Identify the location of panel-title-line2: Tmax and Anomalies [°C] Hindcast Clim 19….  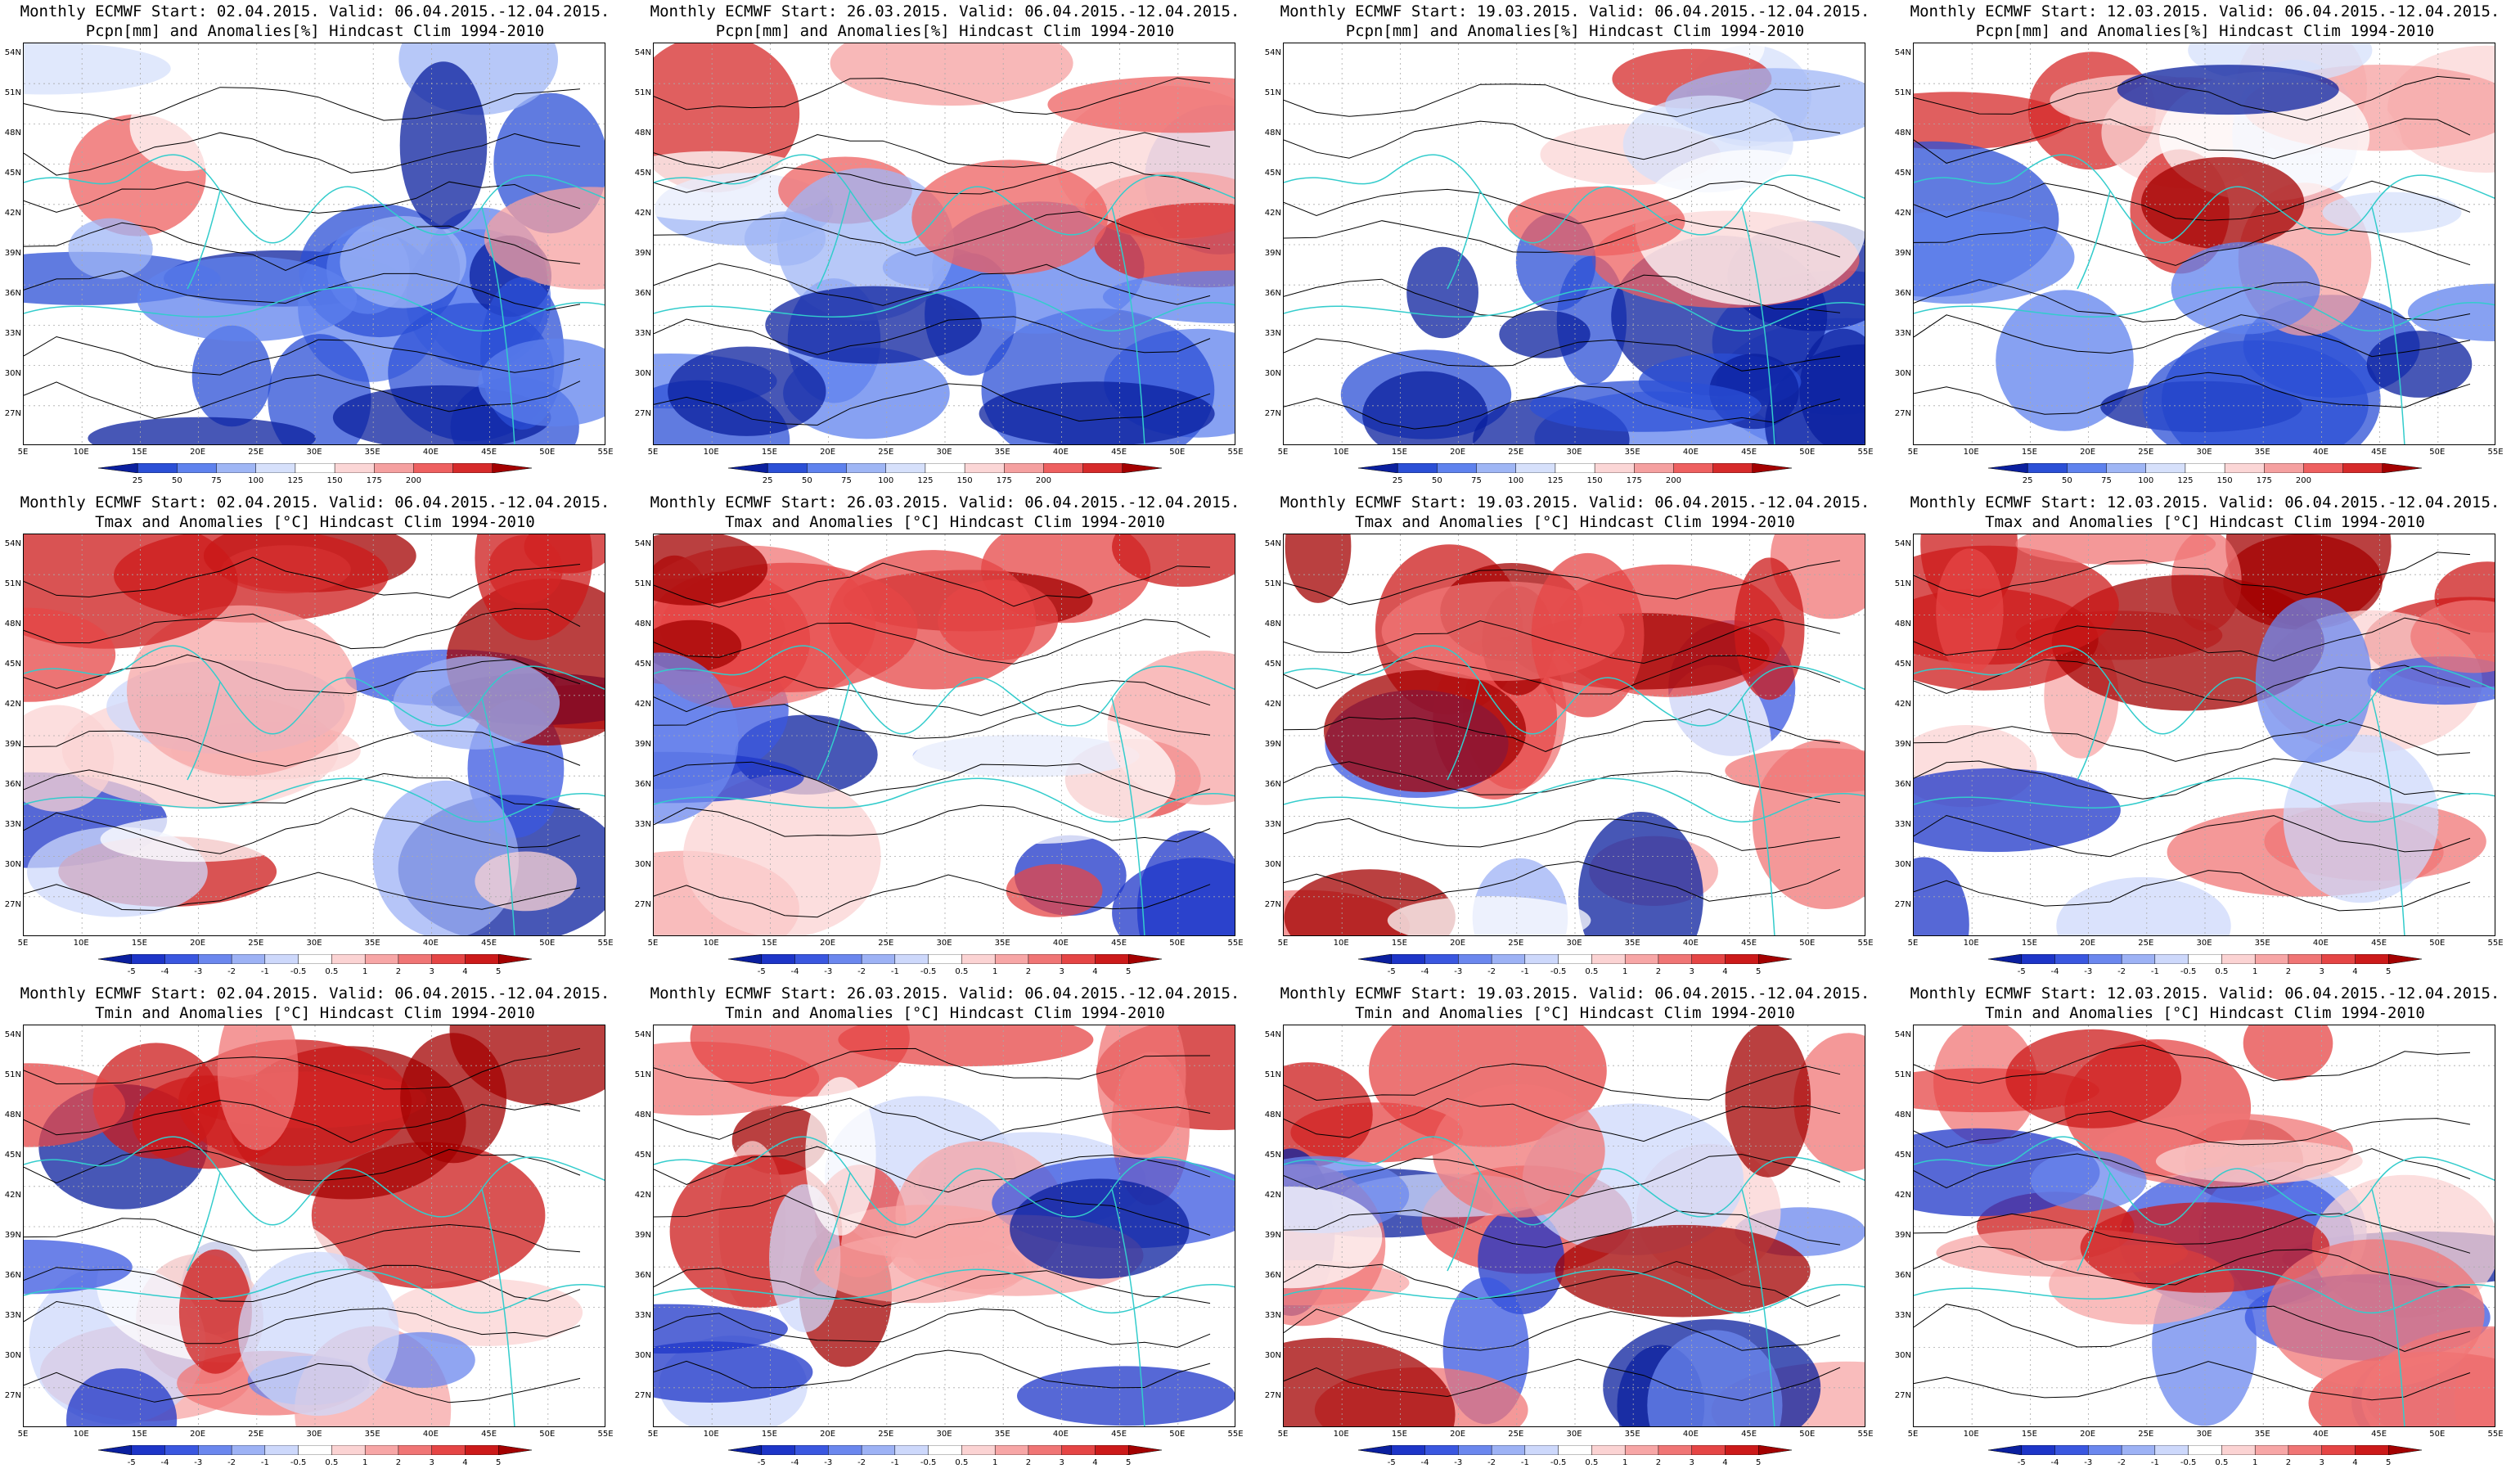
(315, 522).